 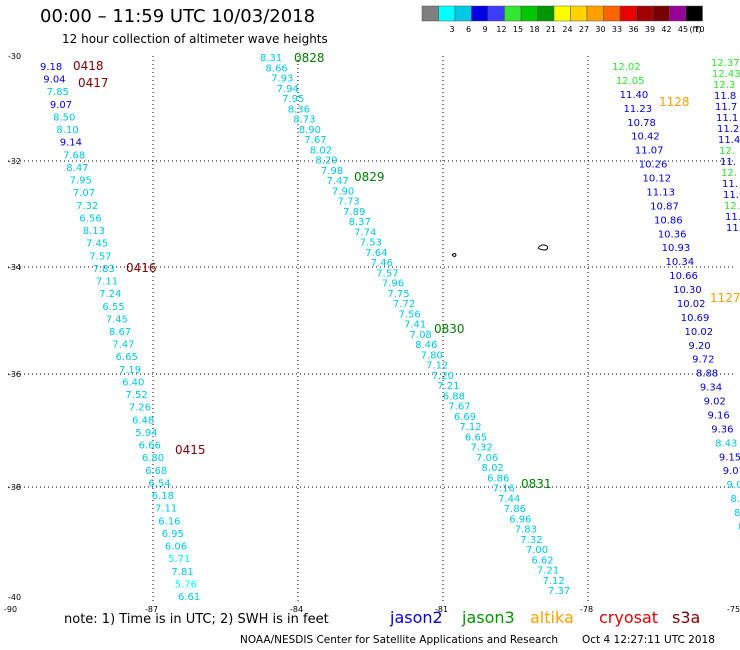 What do you see at coordinates (699, 346) in the screenshot?
I see `wave-height-value: 9.20` at bounding box center [699, 346].